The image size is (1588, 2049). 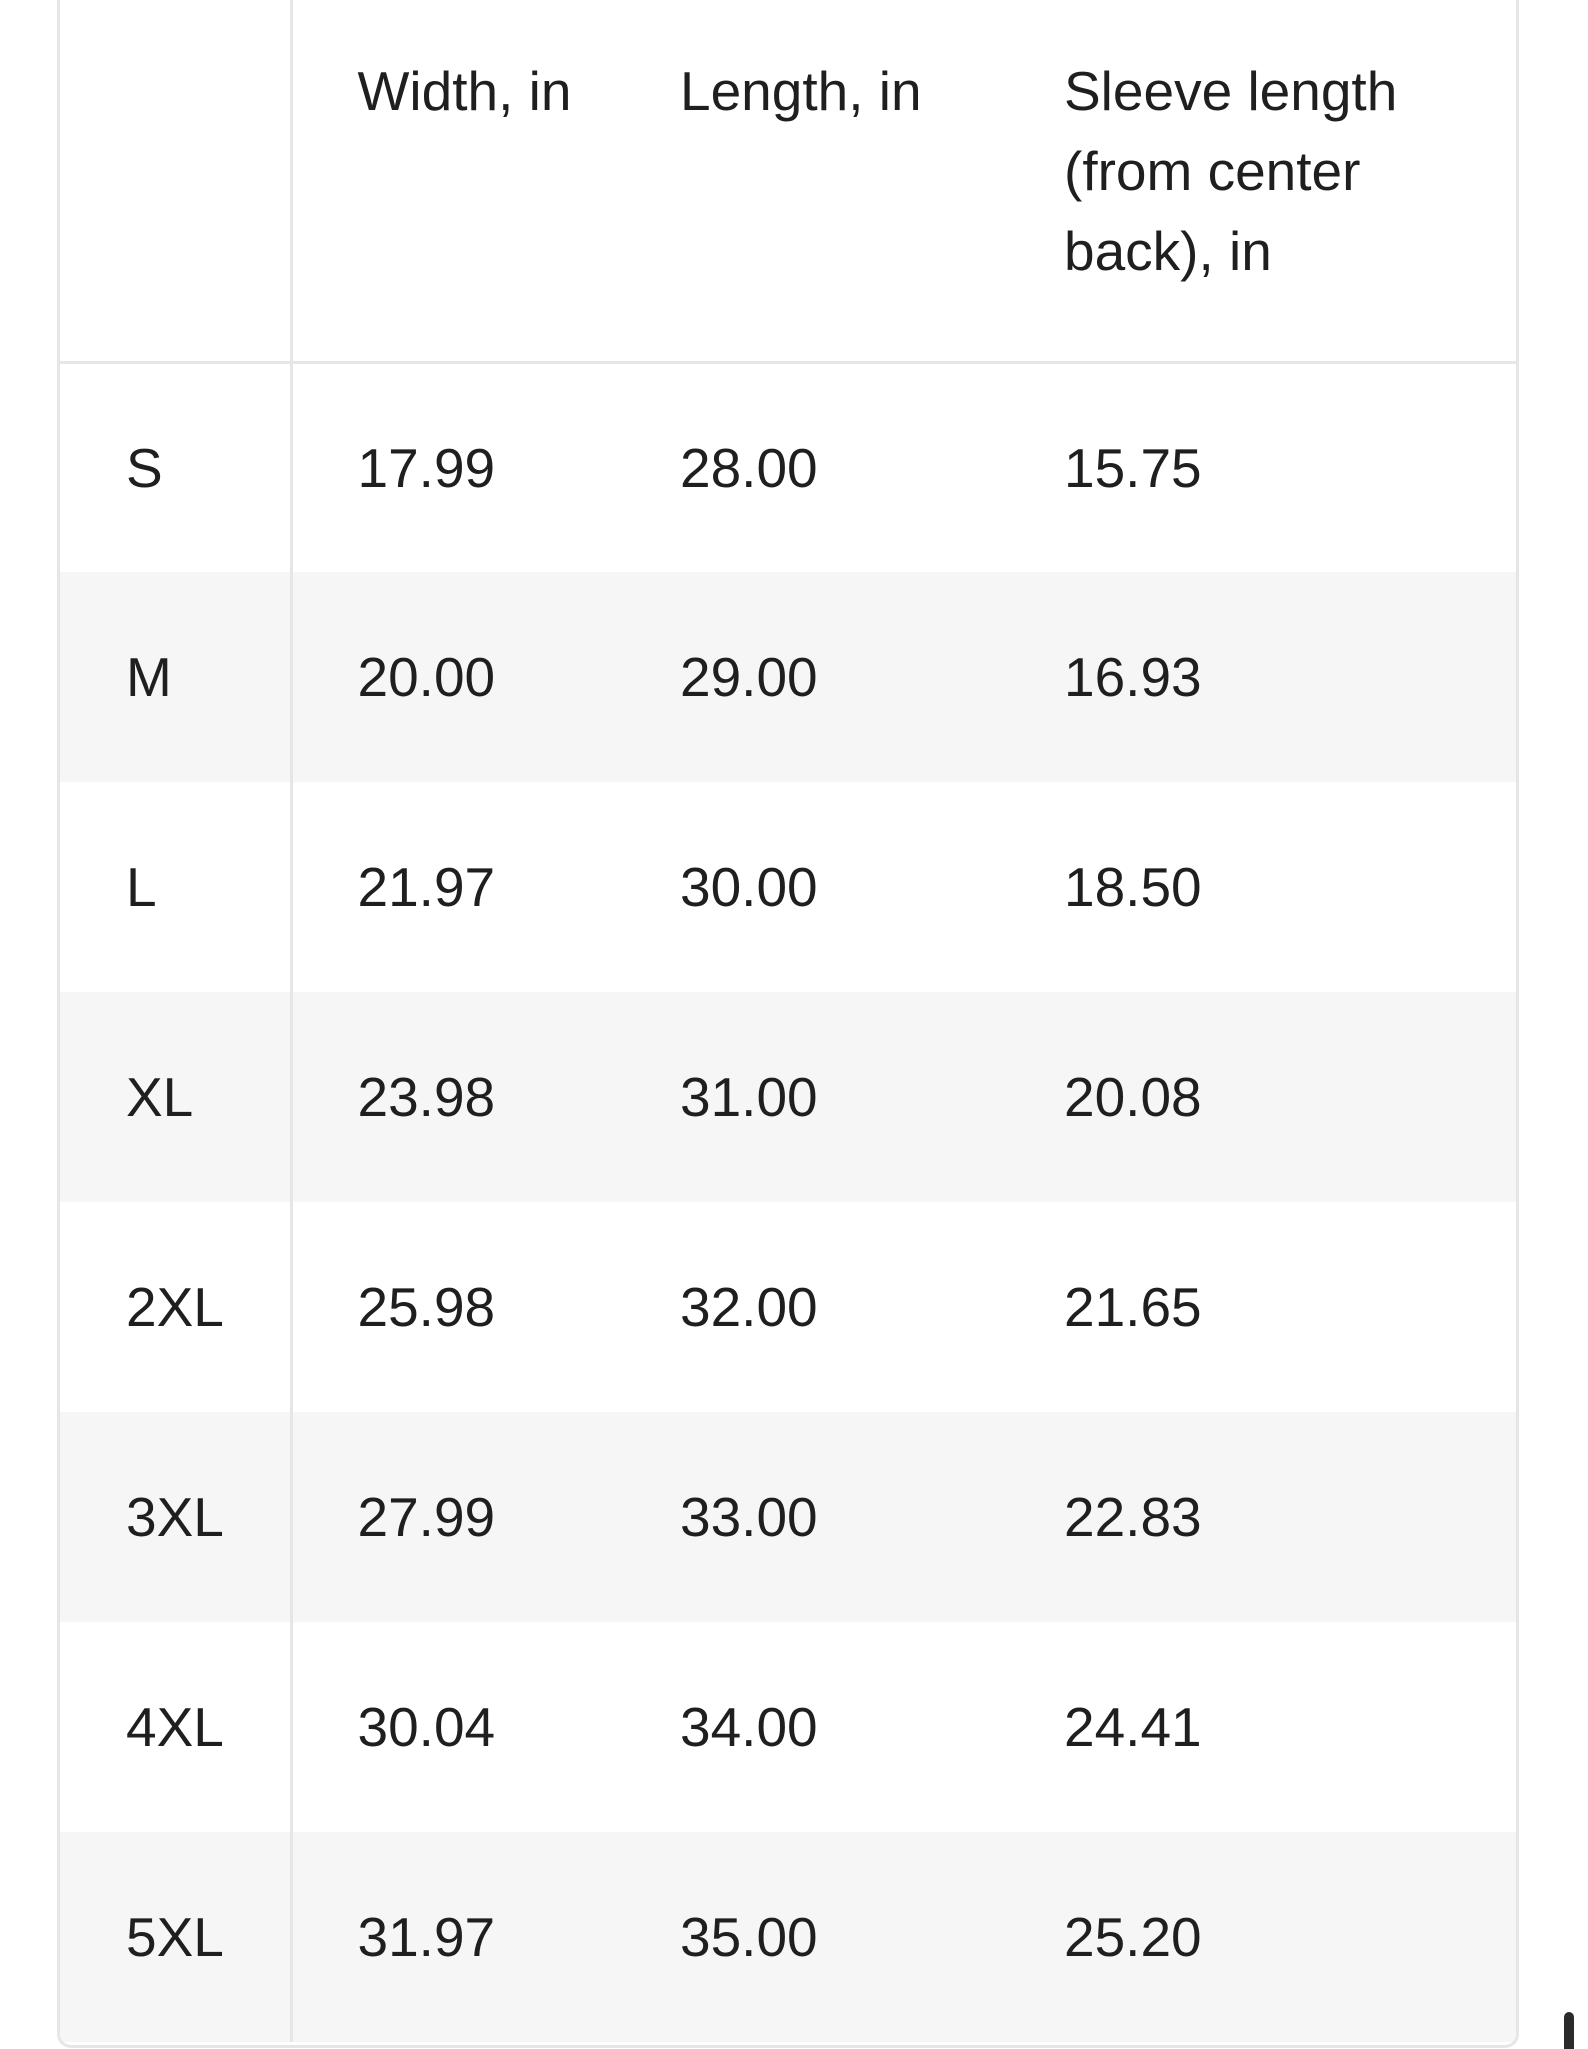 What do you see at coordinates (1133, 1307) in the screenshot?
I see `cell-sleeve-length: 21.65` at bounding box center [1133, 1307].